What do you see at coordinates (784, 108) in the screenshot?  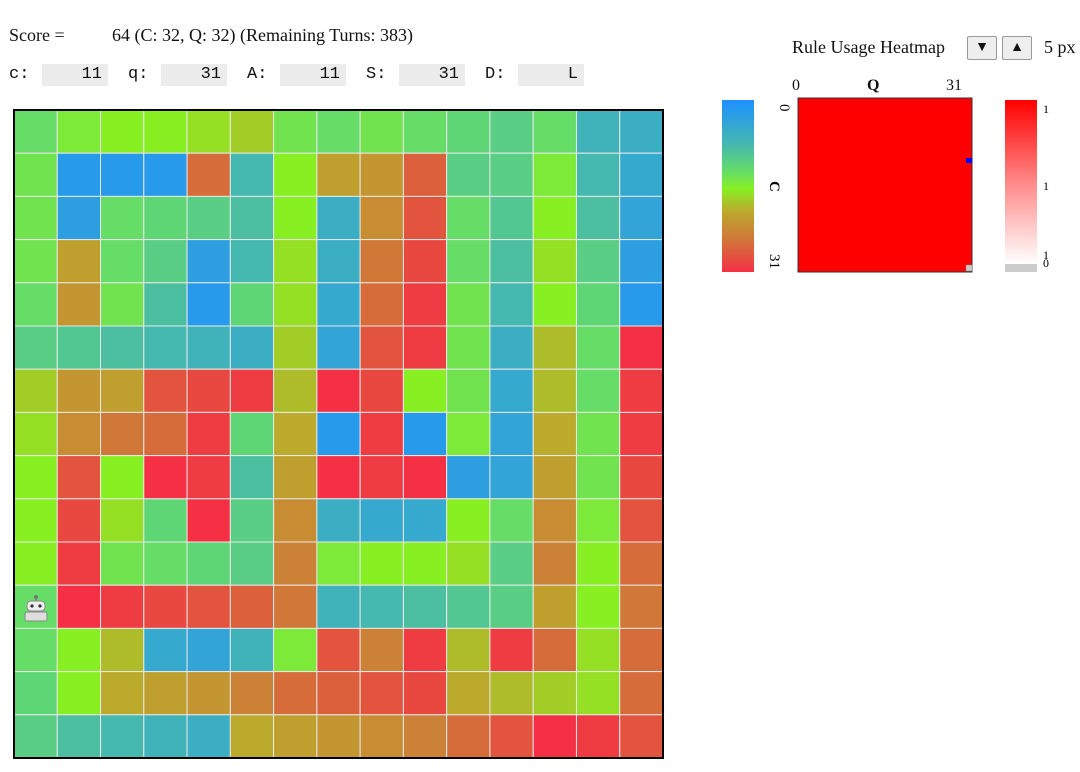 I see `colorbar-top: 0` at bounding box center [784, 108].